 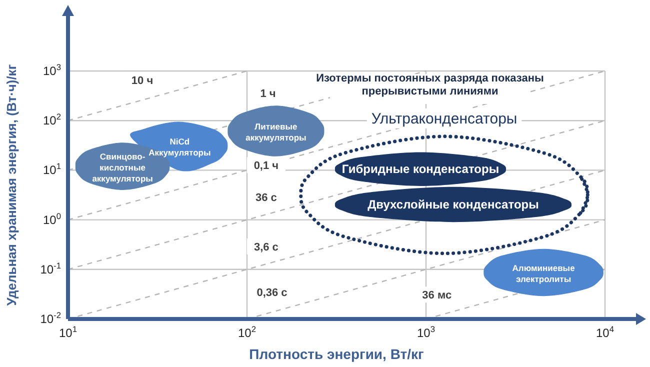 What do you see at coordinates (266, 166) in the screenshot?
I see `annotation: 0,1 ч` at bounding box center [266, 166].